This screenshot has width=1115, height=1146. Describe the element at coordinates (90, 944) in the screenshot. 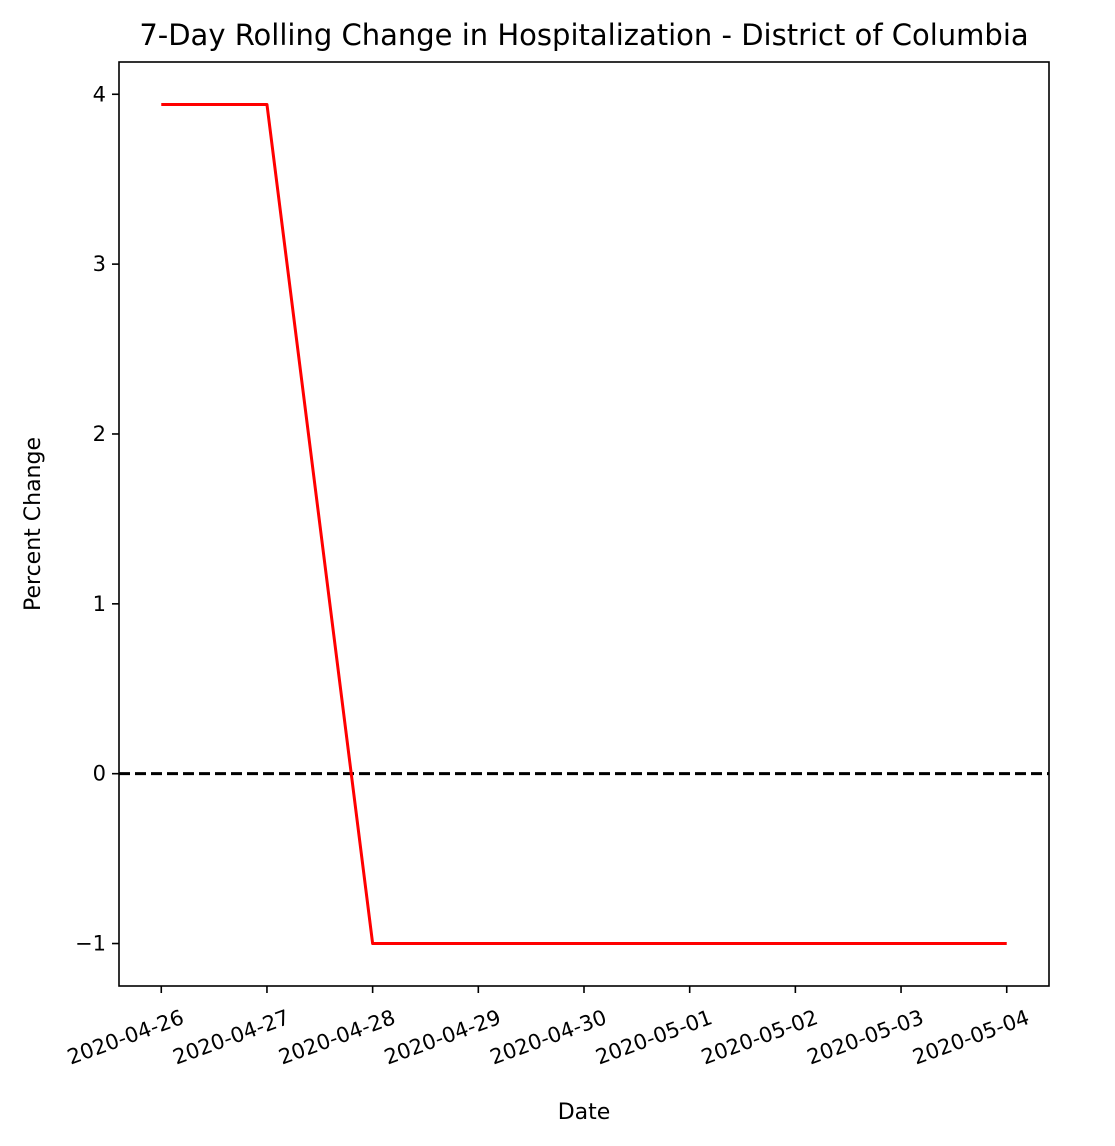

I see `y-tick-label: −1` at that location.